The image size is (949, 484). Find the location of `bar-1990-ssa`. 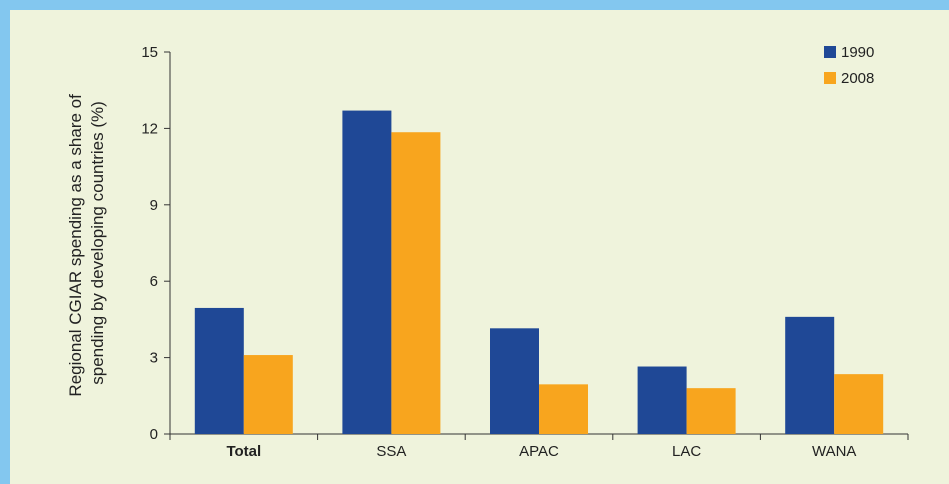

bar-1990-ssa is located at coordinates (367, 272).